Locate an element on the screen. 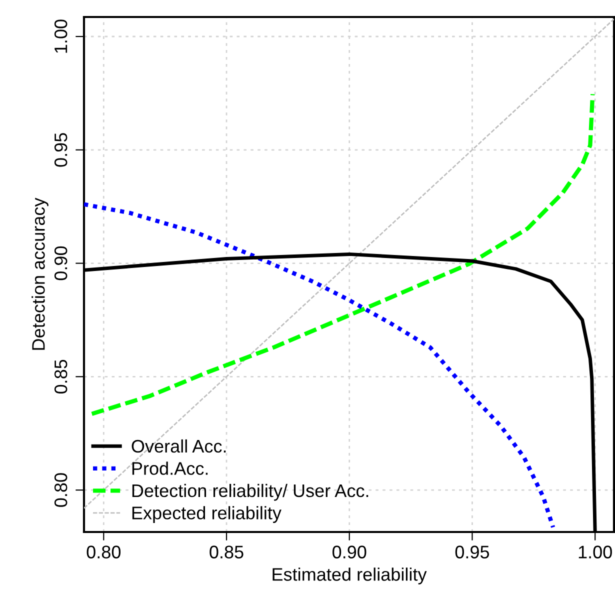 This screenshot has height=598, width=615. y-axis-title: Detection accuracy is located at coordinates (40, 274).